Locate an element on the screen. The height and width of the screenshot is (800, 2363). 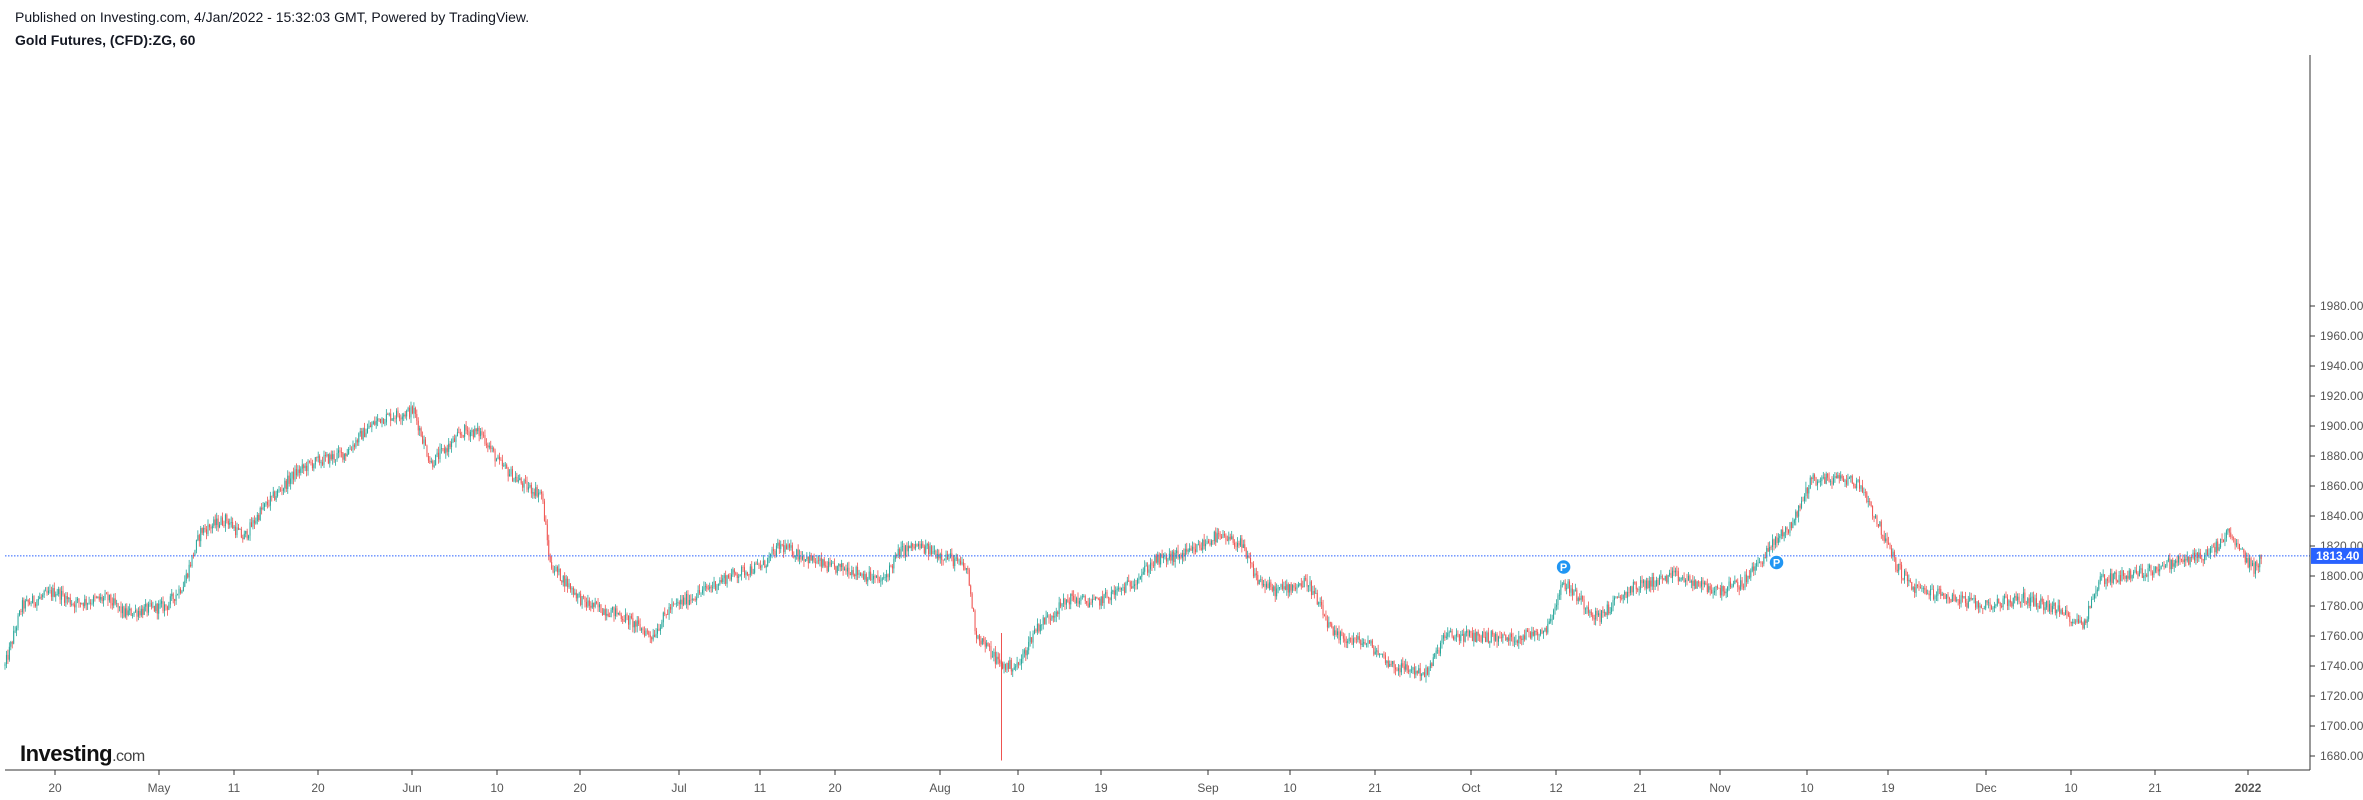
x-tick-label: 11 is located at coordinates (760, 788).